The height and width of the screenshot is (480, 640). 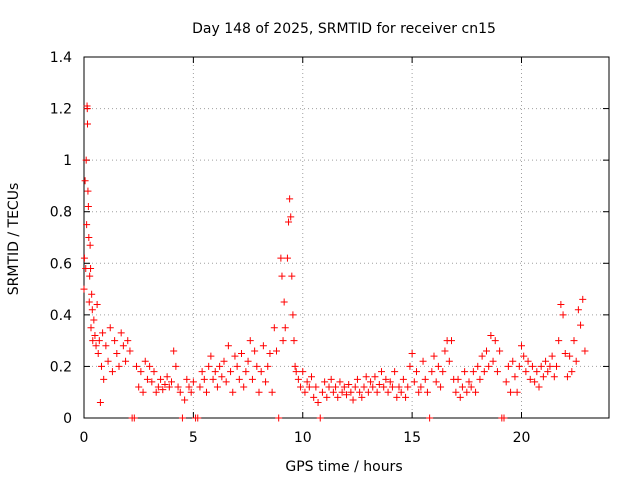 What do you see at coordinates (61, 238) in the screenshot?
I see `y-tick-labels: 0 0.2 0.4 0.6 0.8 1 1.2 1.4` at bounding box center [61, 238].